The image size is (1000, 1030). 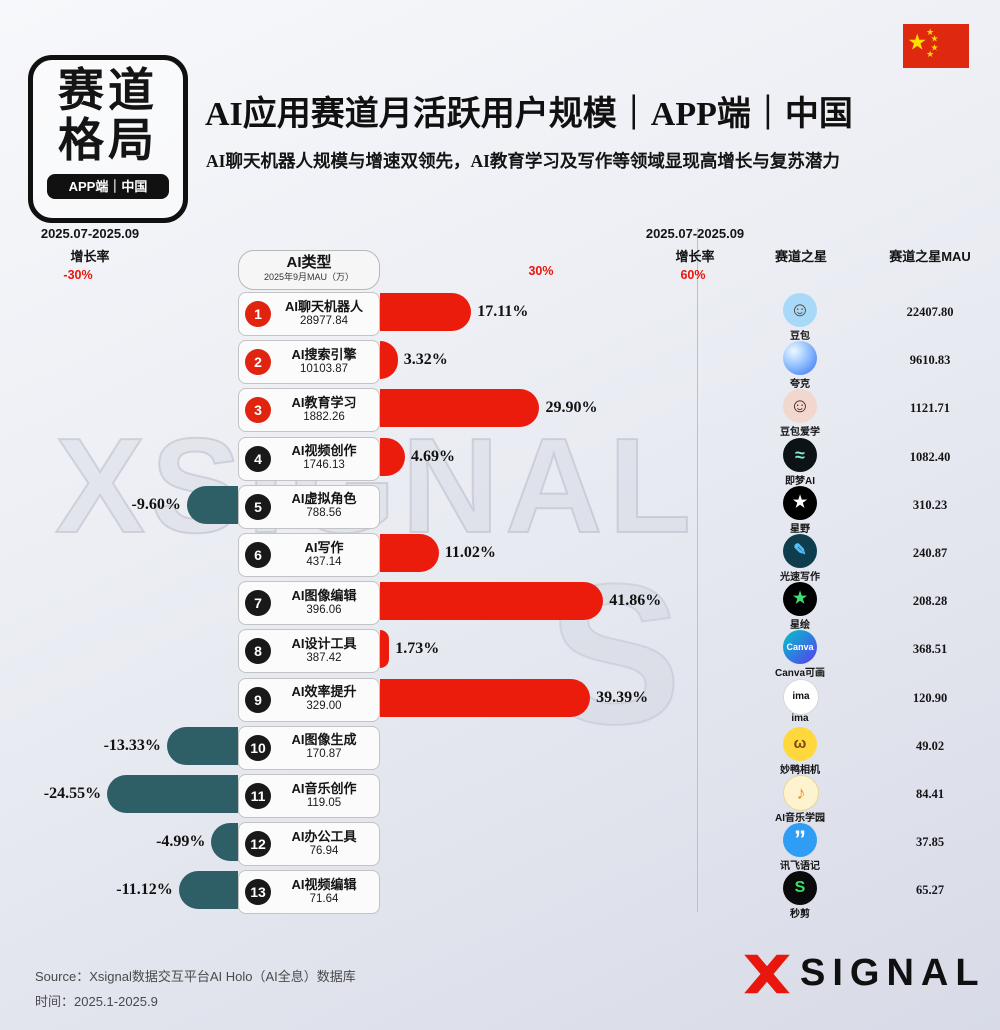 What do you see at coordinates (324, 403) in the screenshot?
I see `category-name: AI教育学习` at bounding box center [324, 403].